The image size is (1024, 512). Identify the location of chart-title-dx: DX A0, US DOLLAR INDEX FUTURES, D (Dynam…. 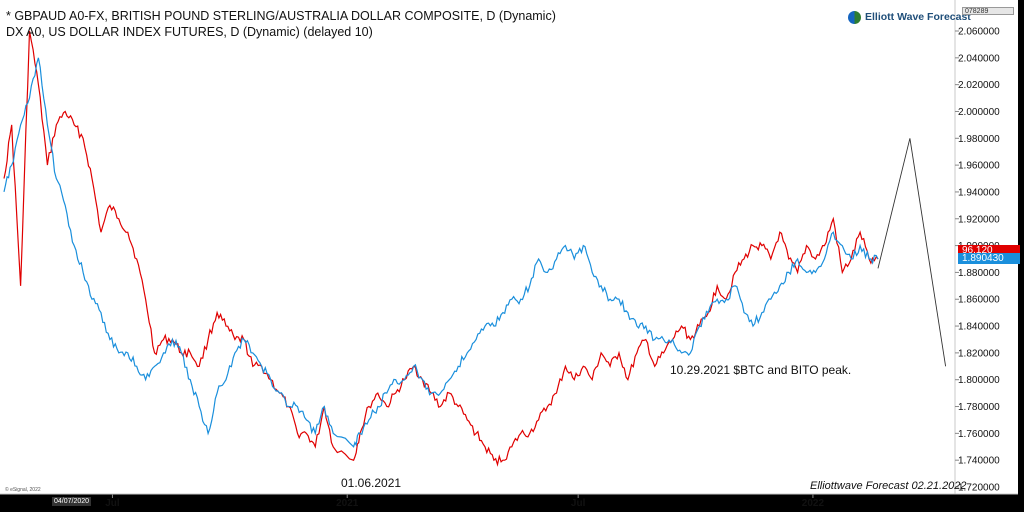
(189, 32).